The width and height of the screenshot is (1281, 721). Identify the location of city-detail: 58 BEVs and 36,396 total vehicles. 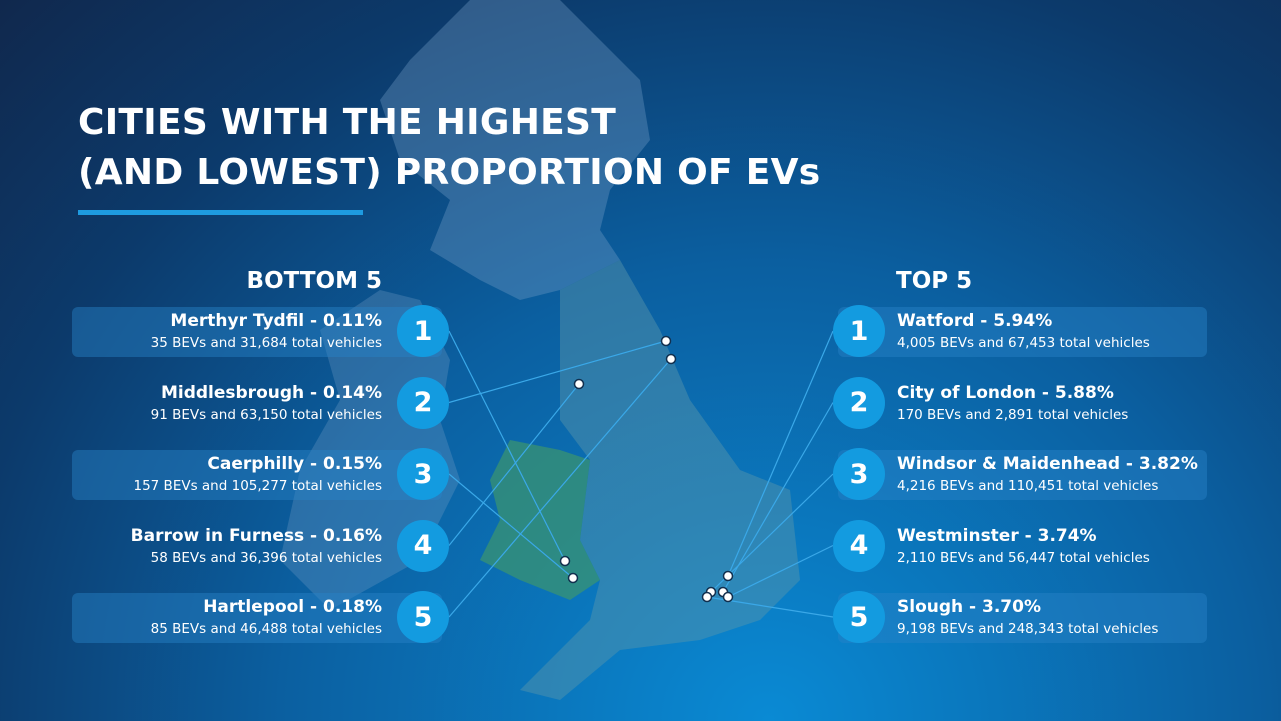
(266, 557).